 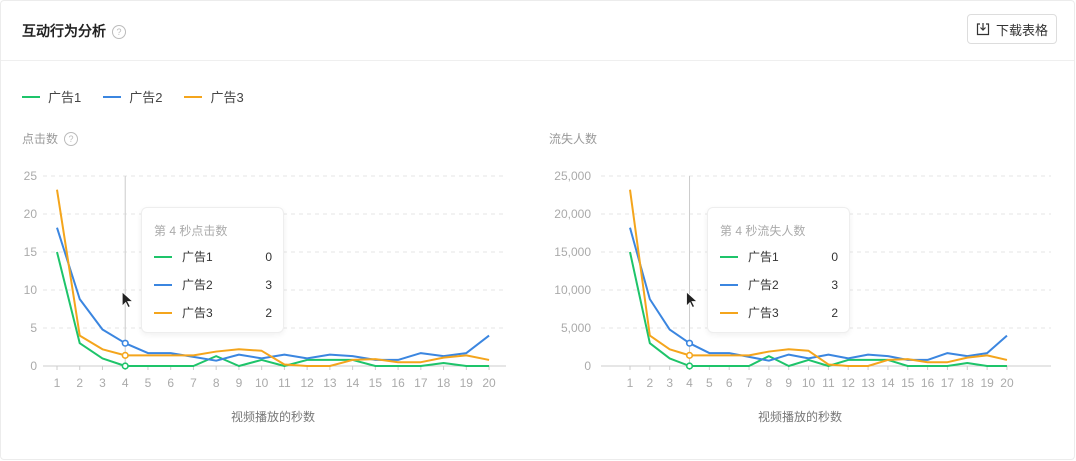 I want to click on x-tick-label: 9, so click(x=788, y=383).